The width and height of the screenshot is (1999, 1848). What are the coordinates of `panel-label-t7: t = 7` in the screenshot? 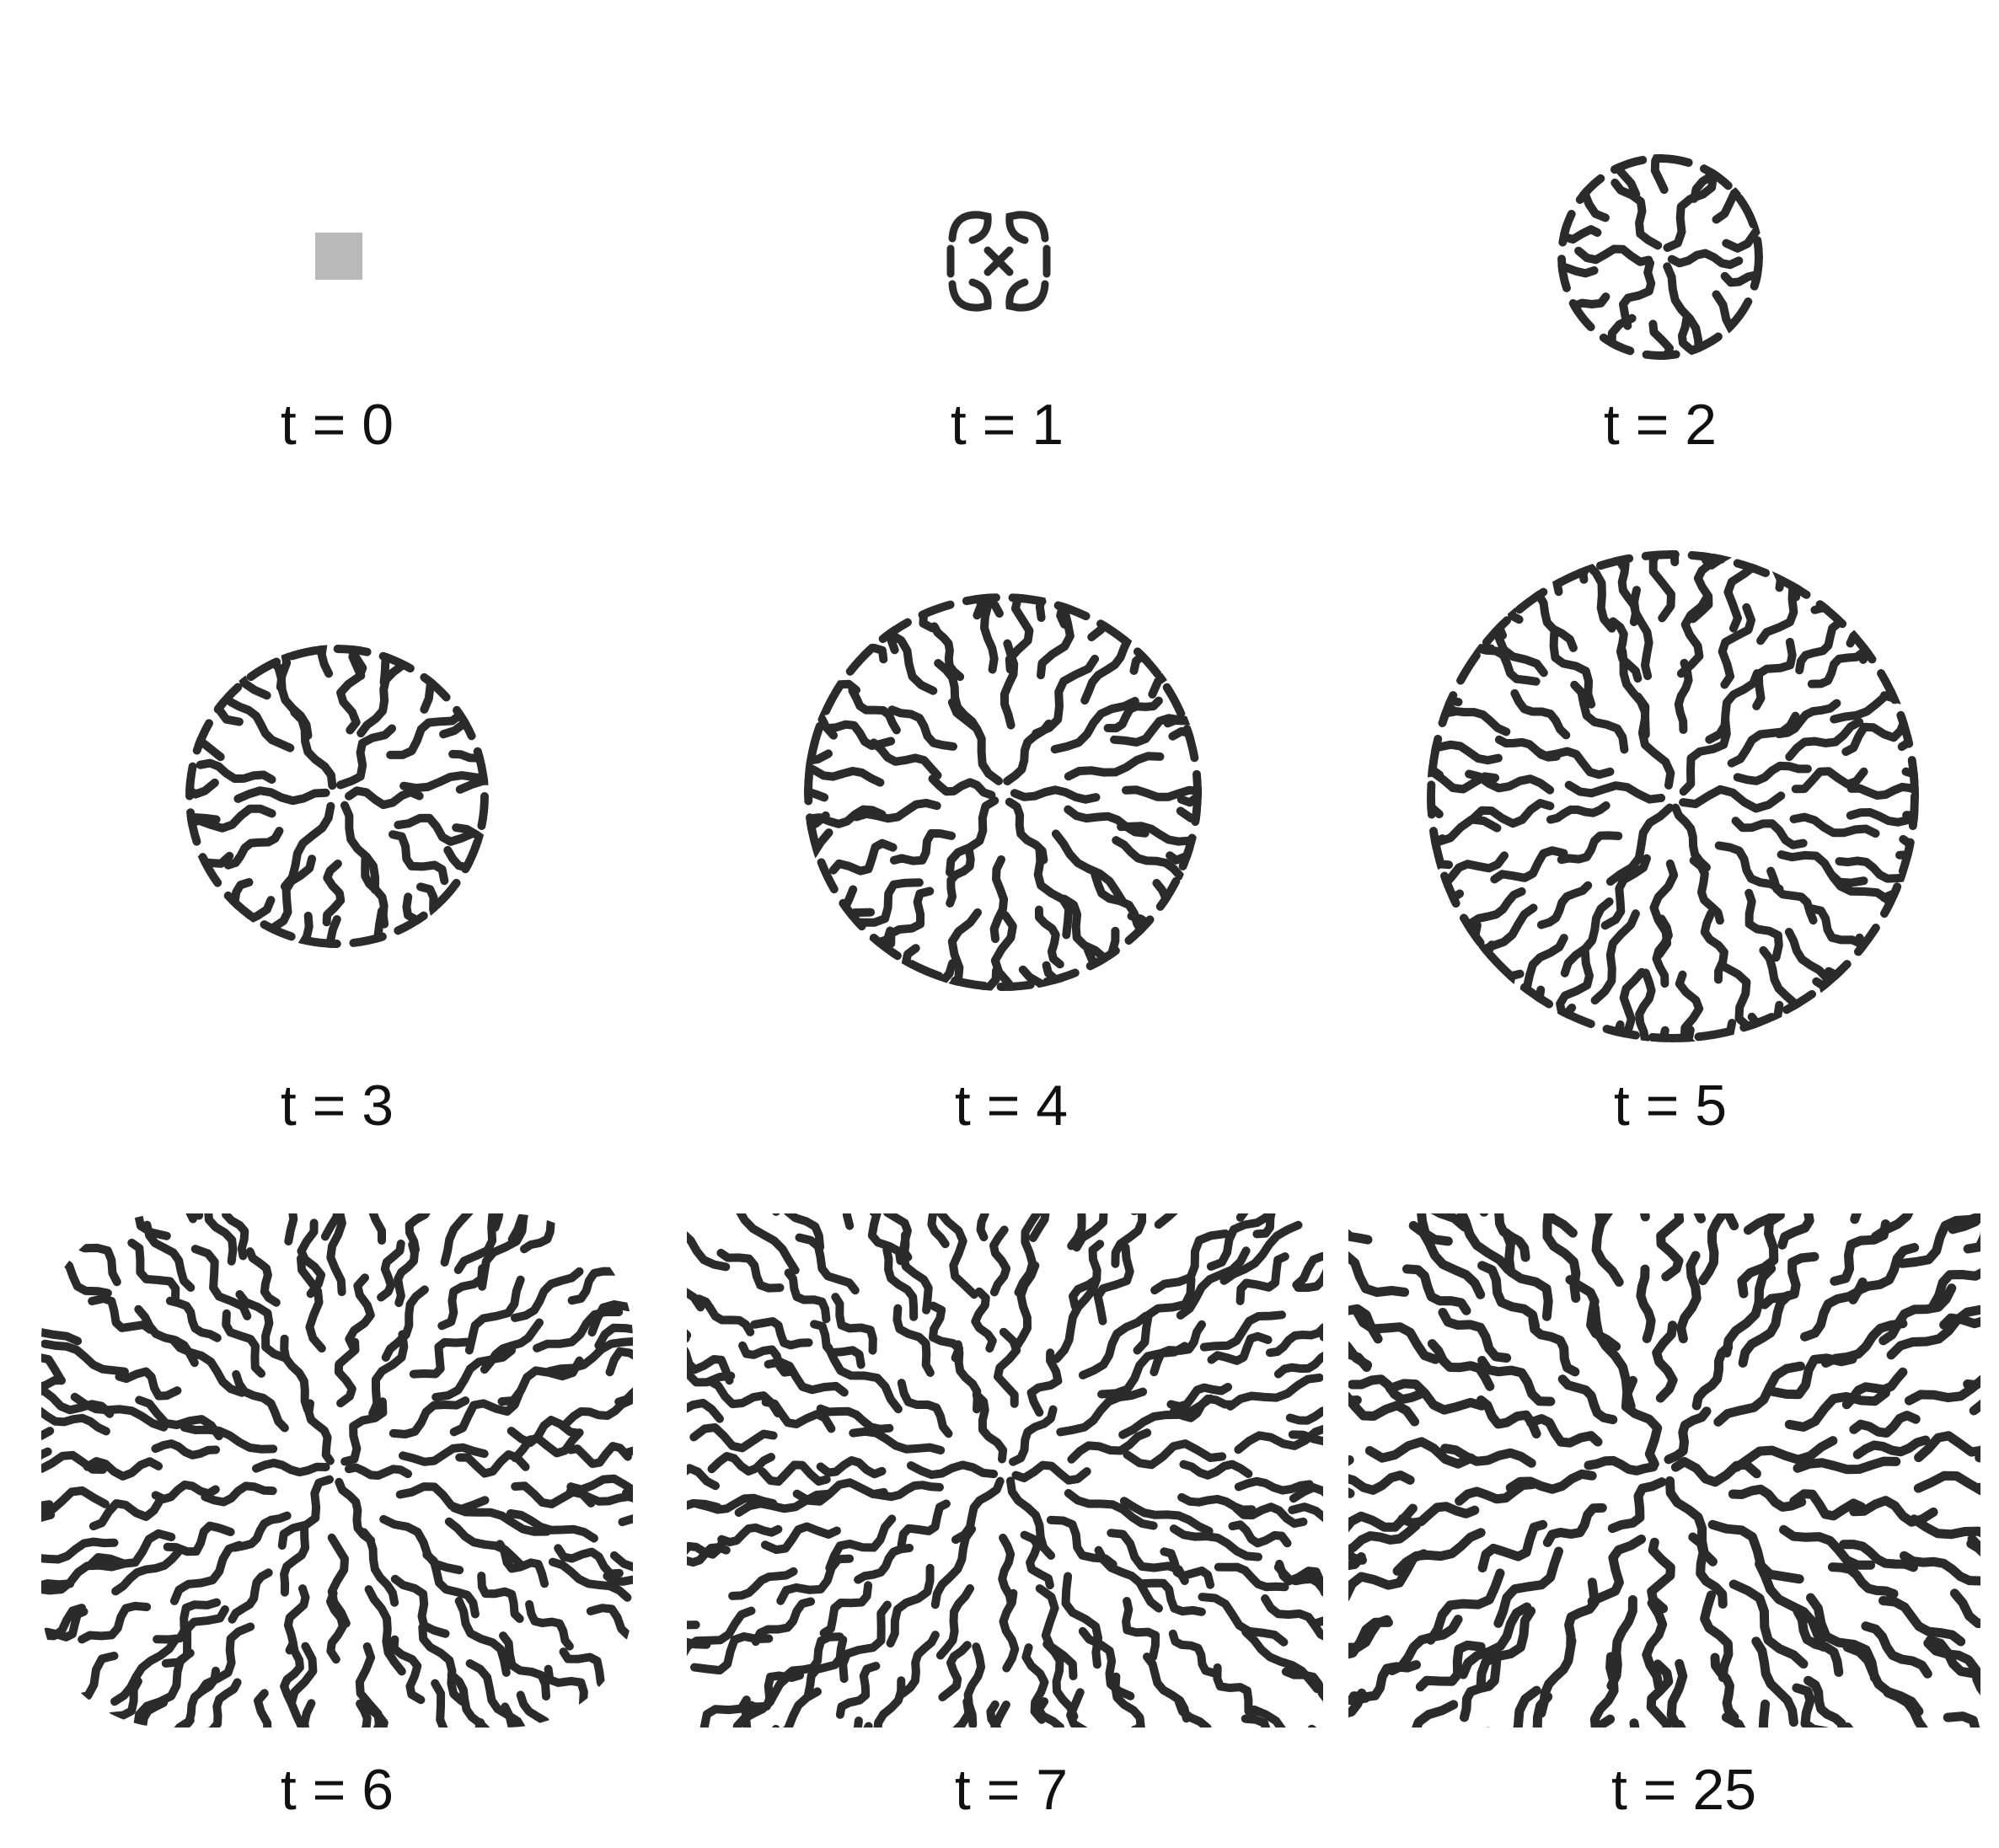 It's located at (1012, 1790).